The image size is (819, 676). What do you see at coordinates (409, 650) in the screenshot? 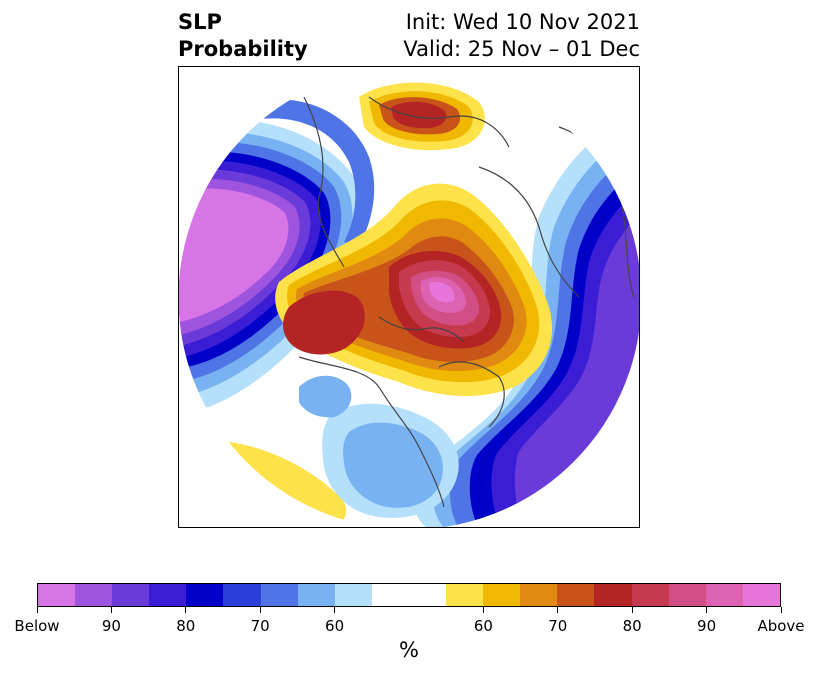
I see `colorbar-unit: %` at bounding box center [409, 650].